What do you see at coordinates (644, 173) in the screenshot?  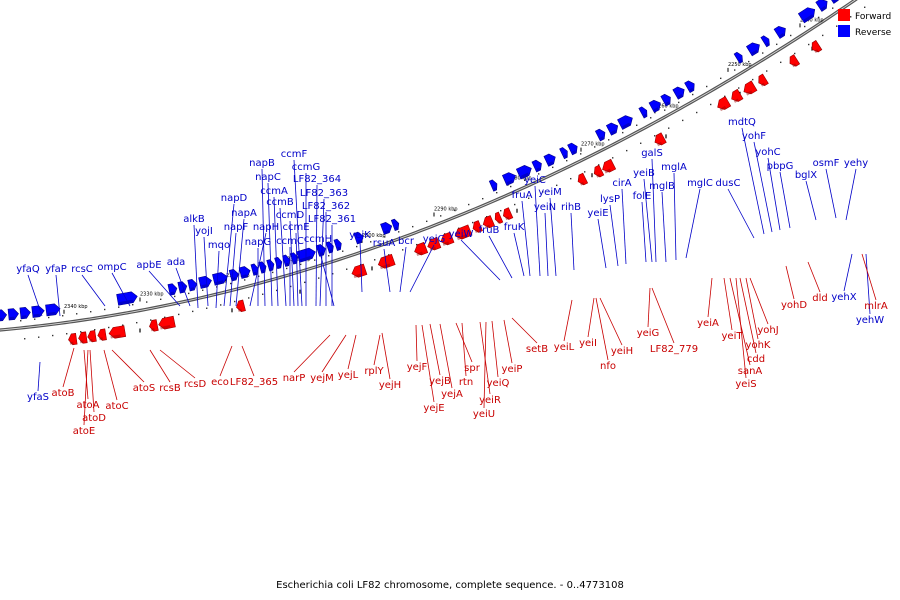 I see `reverse-gene-label: yeiB` at bounding box center [644, 173].